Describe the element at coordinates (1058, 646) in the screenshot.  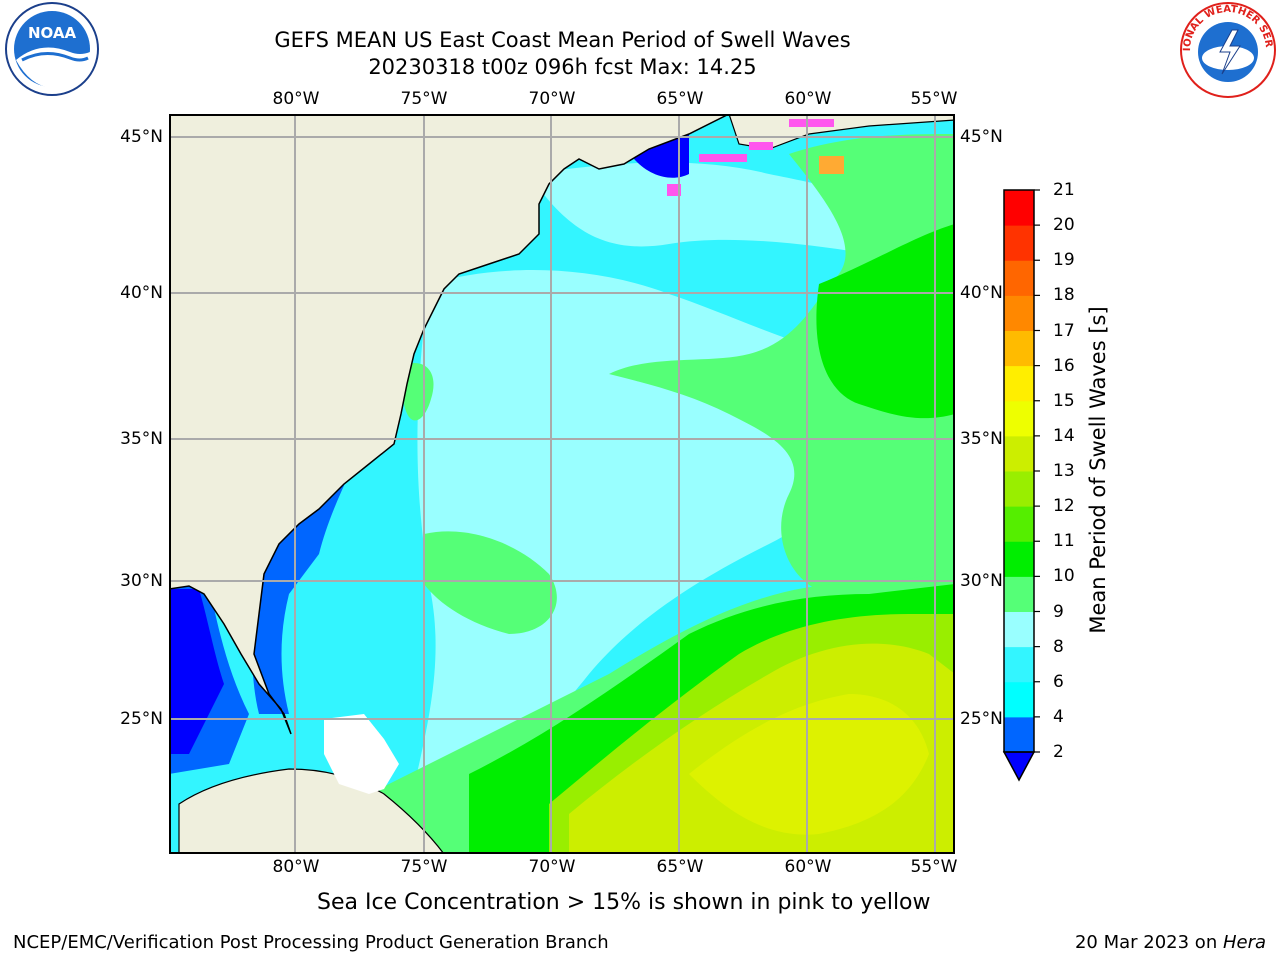
I see `colorbar-level-label: 8` at that location.